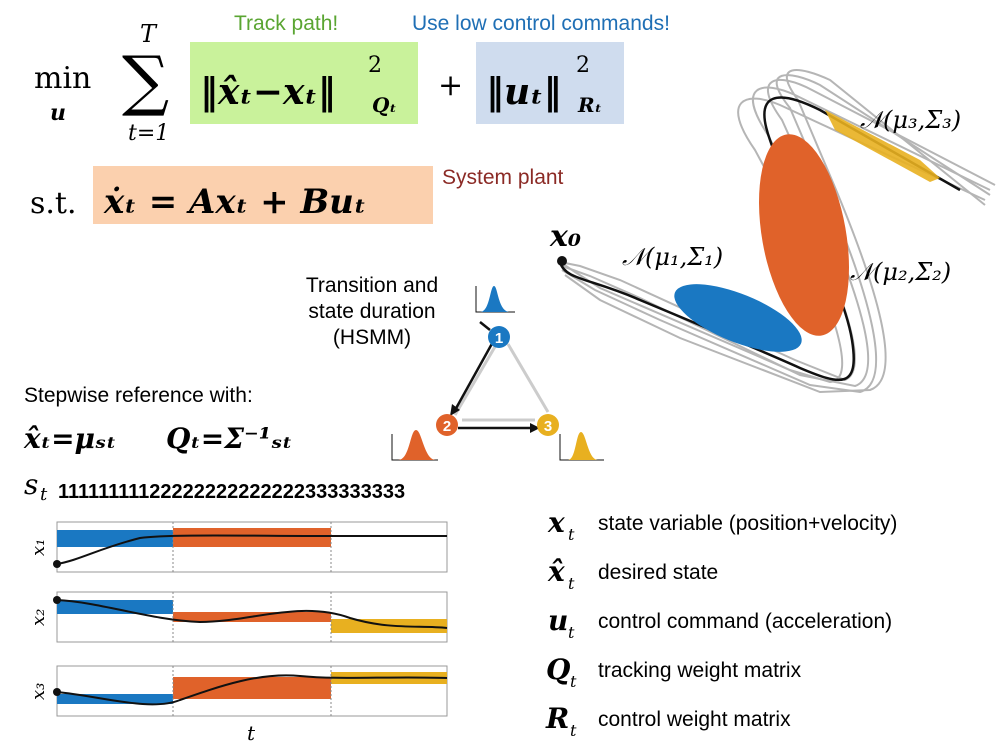 The image size is (1000, 750). I want to click on legend-symbol: R, so click(557, 718).